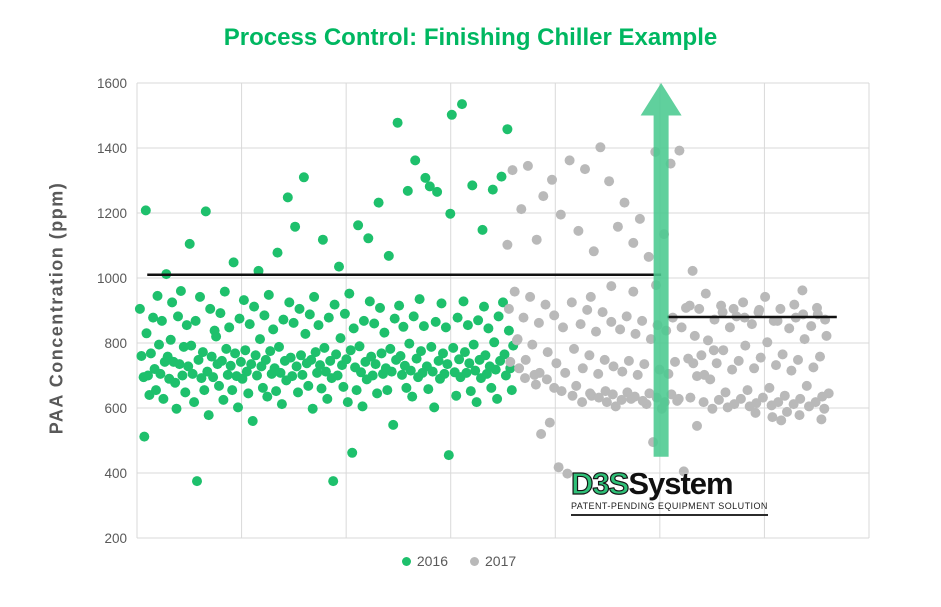  Describe the element at coordinates (501, 561) in the screenshot. I see `legend-label-2017: 2017` at that location.